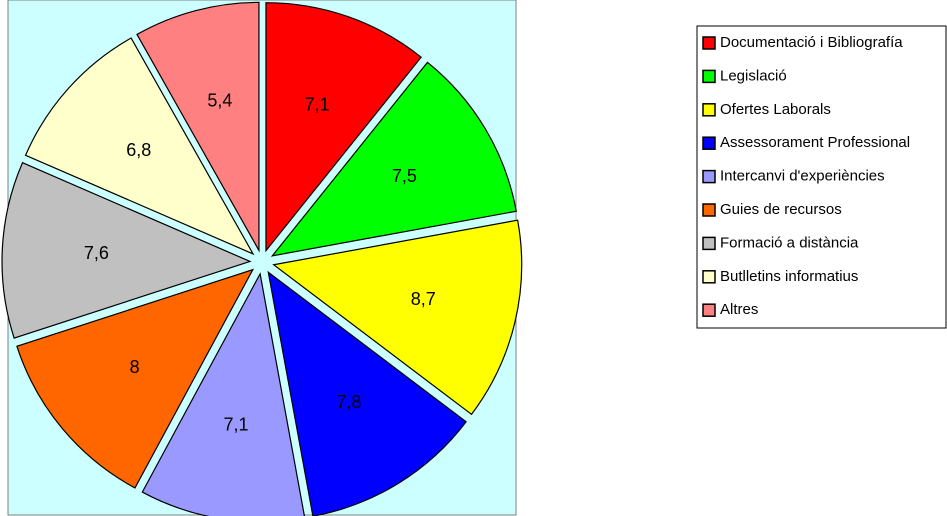  I want to click on data-label: 7,6, so click(96, 253).